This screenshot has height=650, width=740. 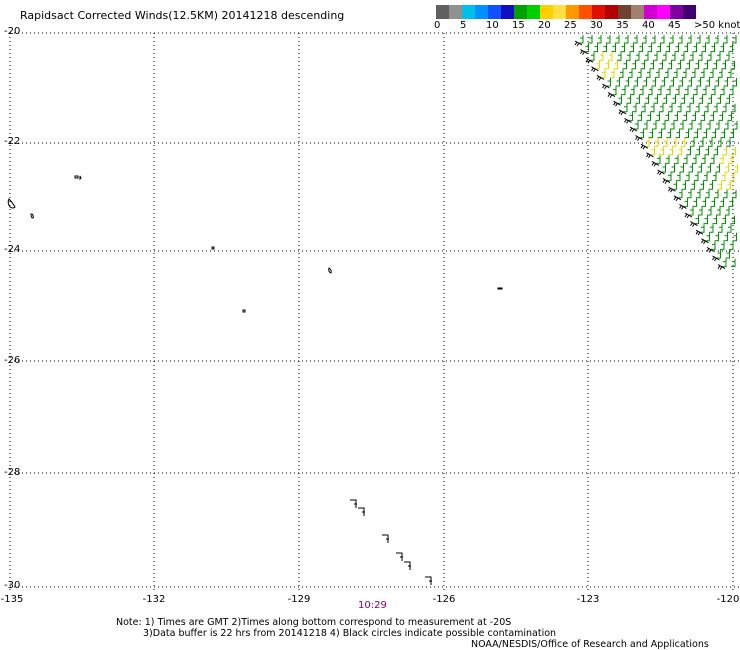 What do you see at coordinates (12, 585) in the screenshot?
I see `lat-label: -30` at bounding box center [12, 585].